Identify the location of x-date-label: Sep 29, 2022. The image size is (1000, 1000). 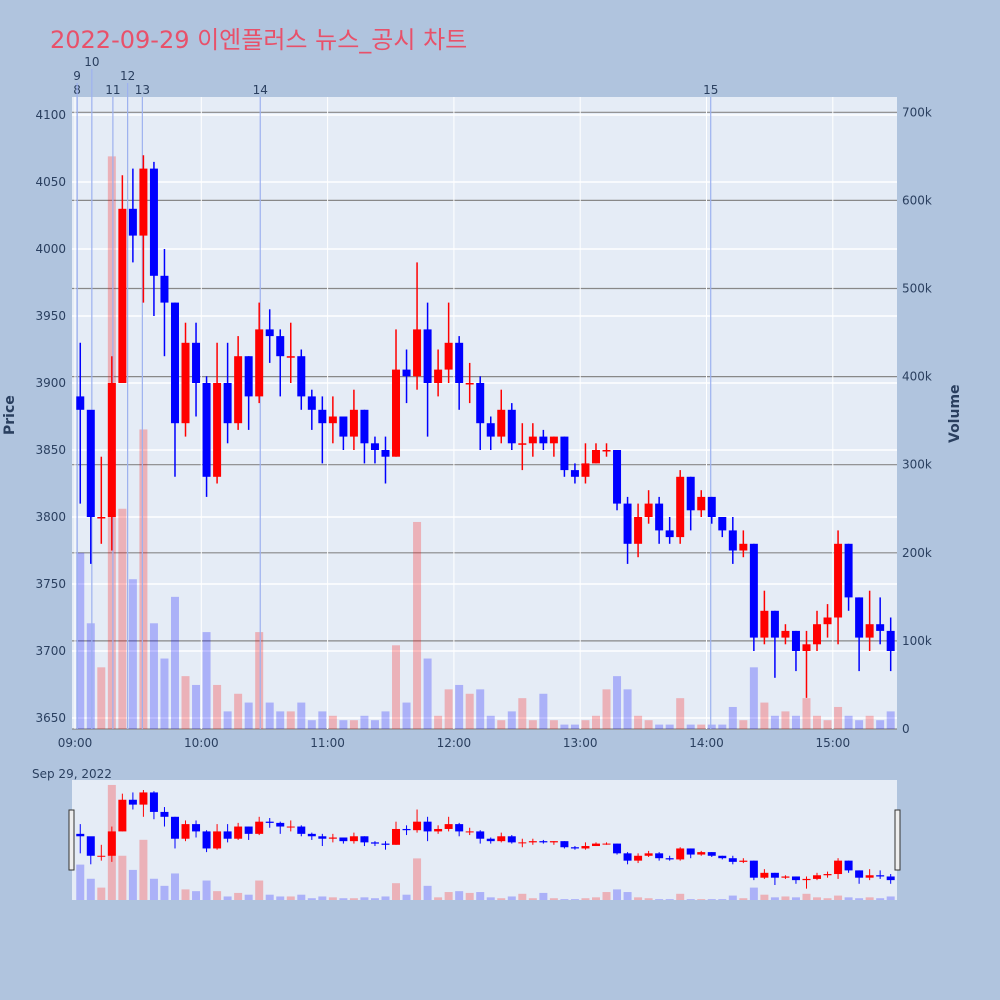
(72, 774).